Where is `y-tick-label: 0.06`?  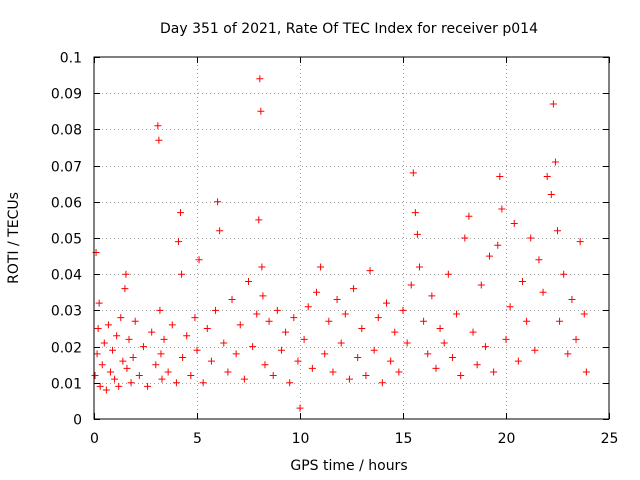
y-tick-label: 0.06 is located at coordinates (66, 204).